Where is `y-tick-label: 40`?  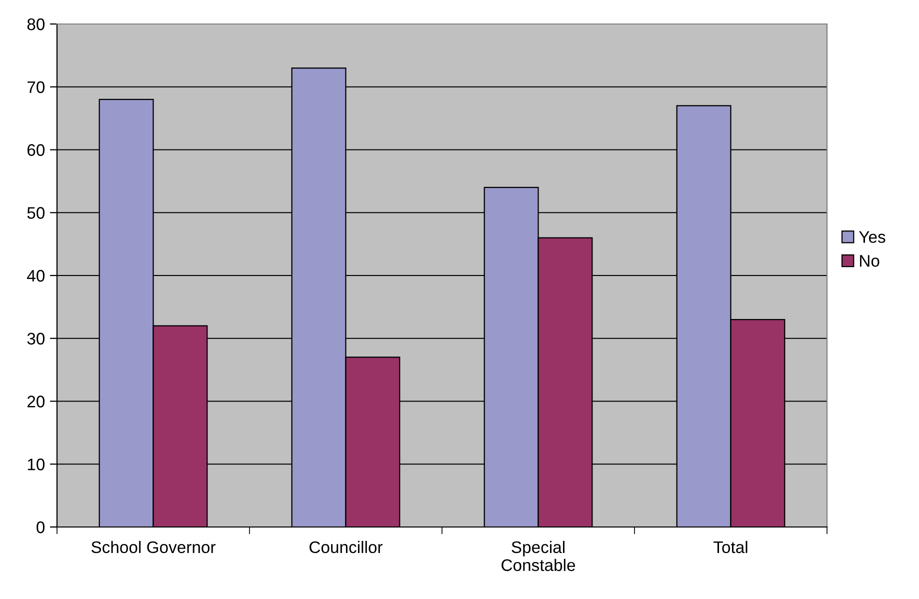 y-tick-label: 40 is located at coordinates (36, 276).